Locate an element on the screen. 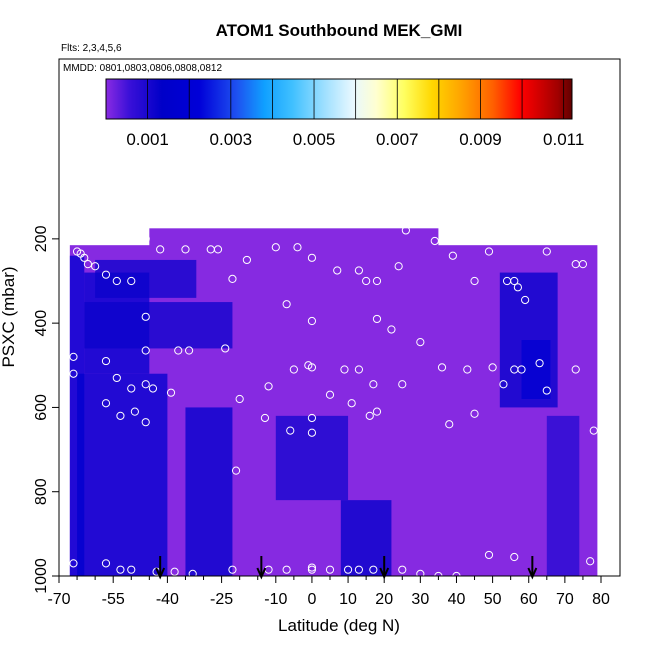 The height and width of the screenshot is (650, 650). y-axis: 200 400 600 800 1000 is located at coordinates (46, 409).